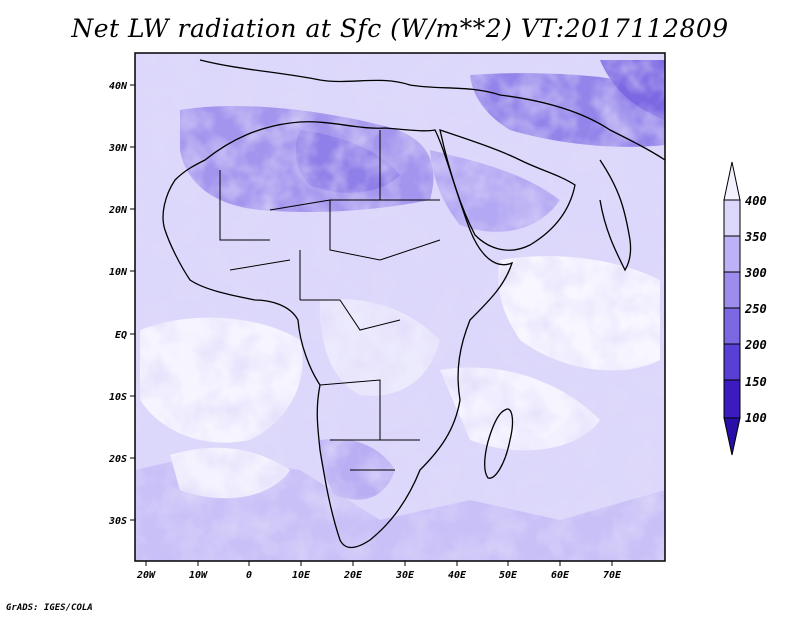  I want to click on lat-tick-label: 20S, so click(117, 459).